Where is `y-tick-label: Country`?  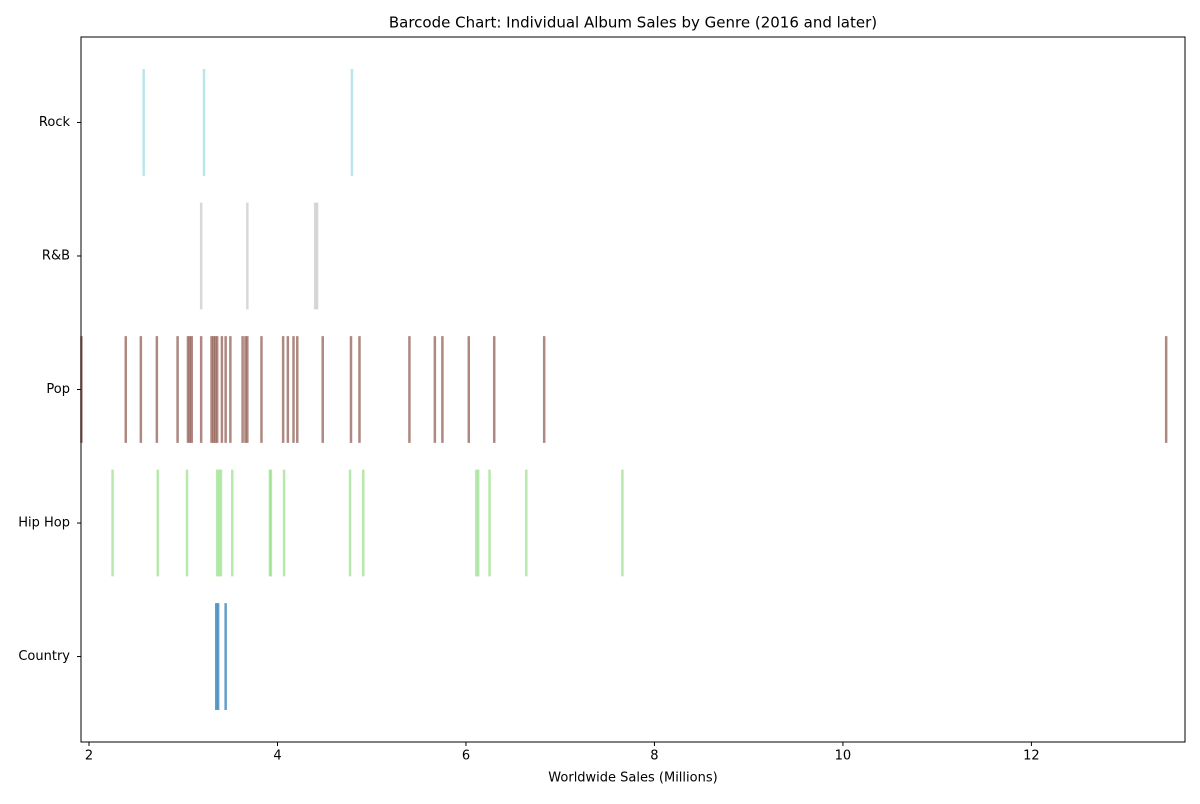
y-tick-label: Country is located at coordinates (44, 656).